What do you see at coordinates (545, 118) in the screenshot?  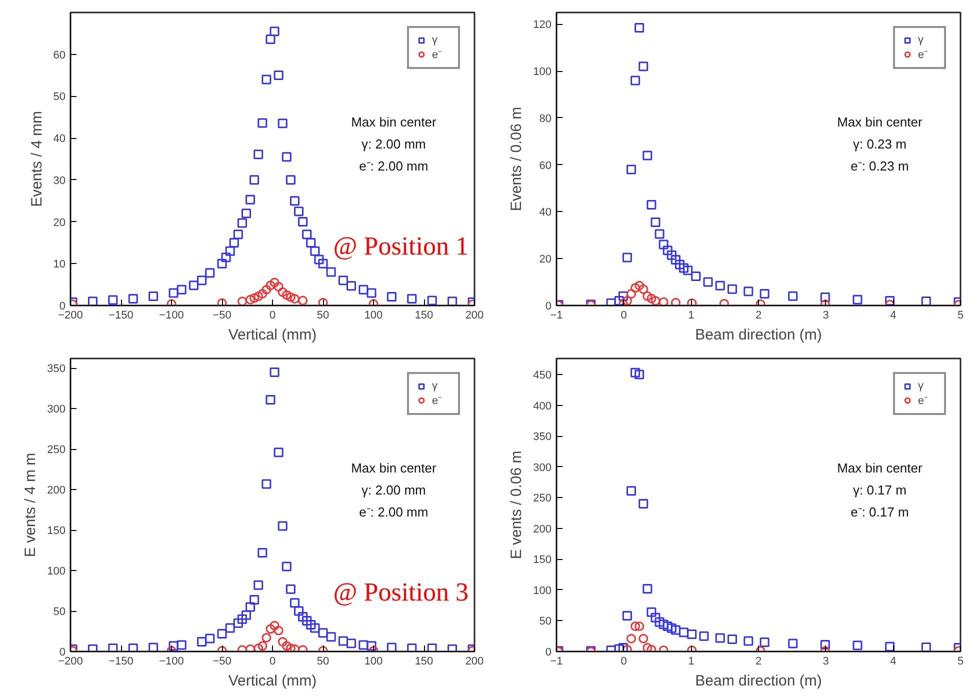 I see `y-tick-label: 80` at bounding box center [545, 118].